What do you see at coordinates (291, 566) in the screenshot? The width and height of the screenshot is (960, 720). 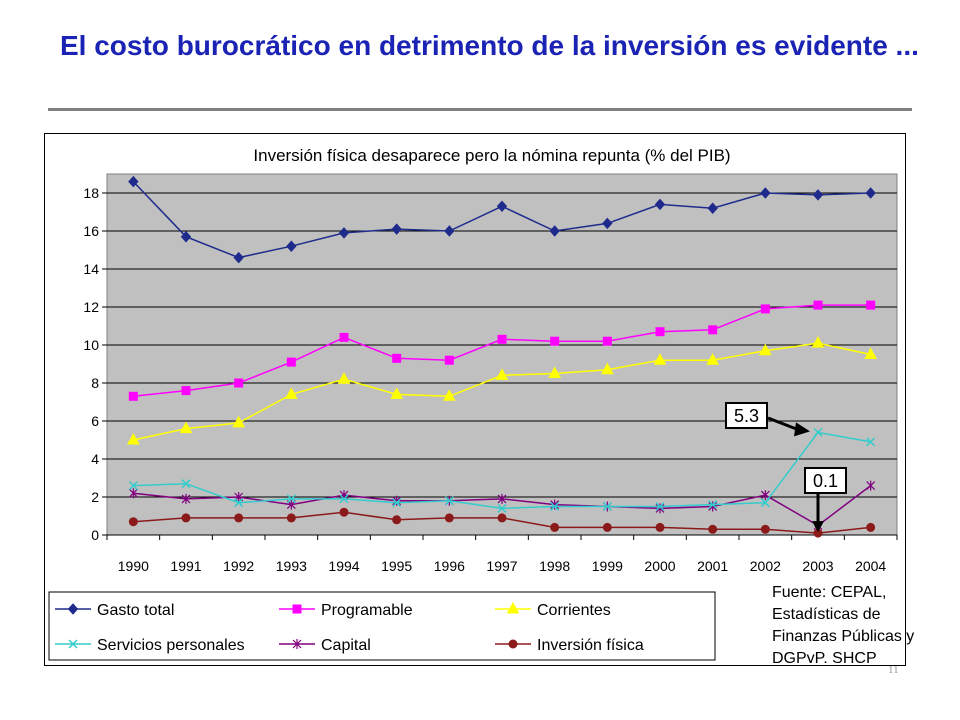 I see `x-tick-label: 1993` at bounding box center [291, 566].